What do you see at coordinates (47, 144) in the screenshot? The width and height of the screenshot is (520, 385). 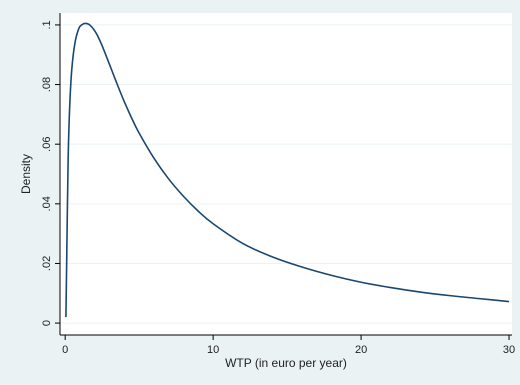 I see `y-tick-label: .06` at bounding box center [47, 144].